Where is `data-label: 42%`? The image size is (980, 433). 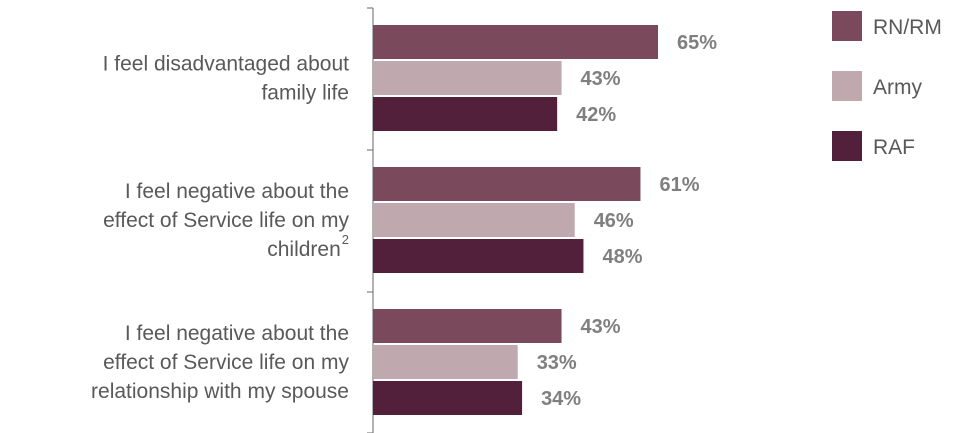
data-label: 42% is located at coordinates (596, 115).